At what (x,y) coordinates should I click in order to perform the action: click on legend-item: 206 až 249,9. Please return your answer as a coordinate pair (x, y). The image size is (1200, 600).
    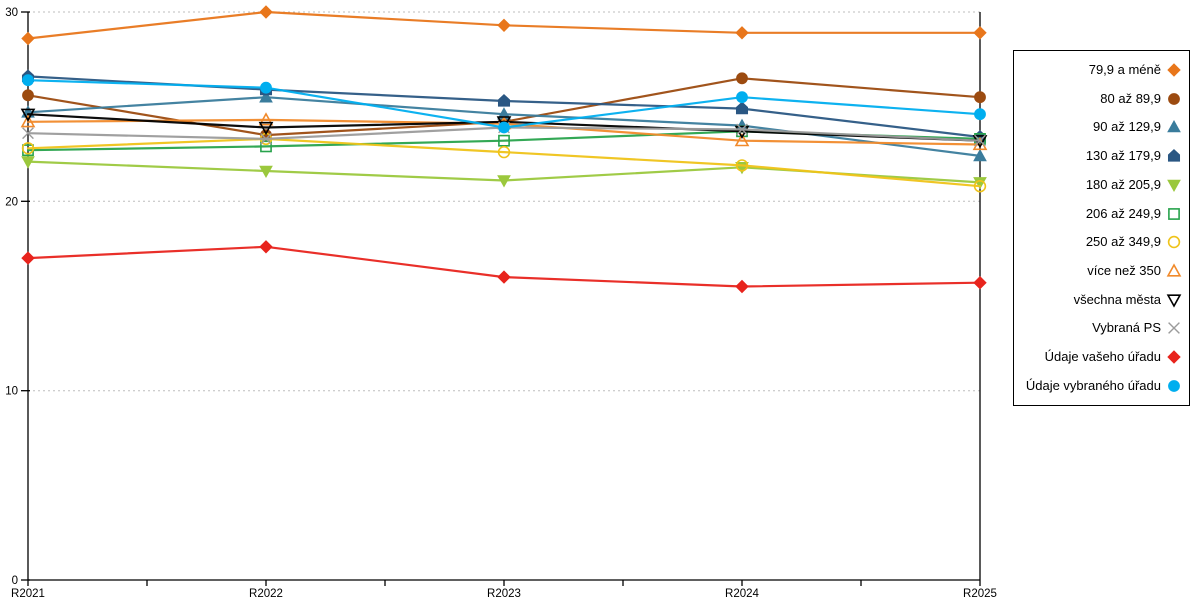
    Looking at the image, I should click on (1100, 214).